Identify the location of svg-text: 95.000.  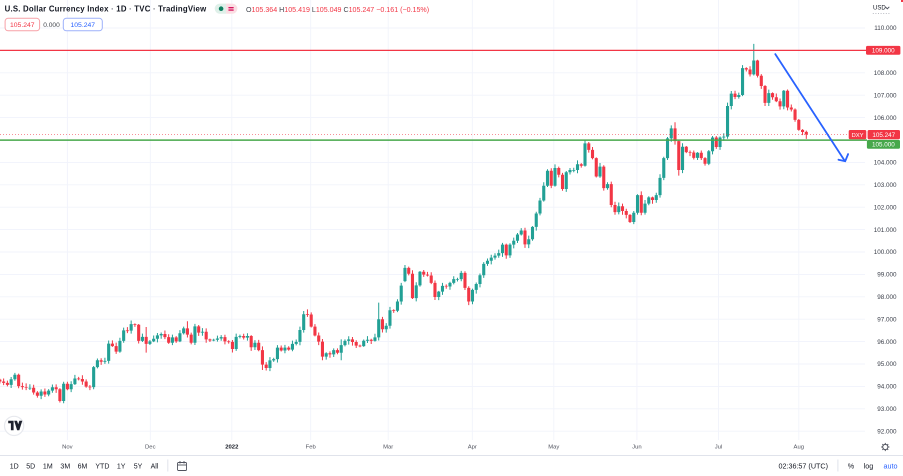
(887, 364).